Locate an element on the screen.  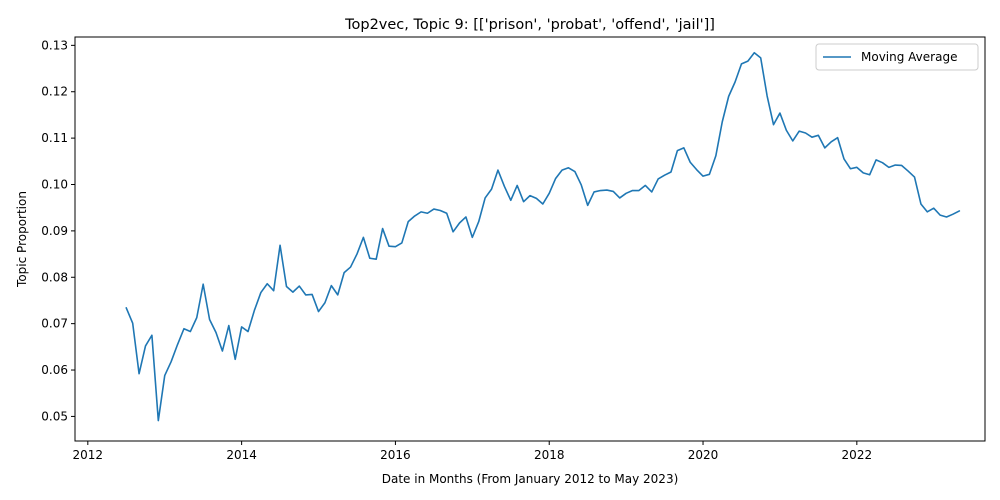
x-tick-label: 2018 is located at coordinates (549, 455).